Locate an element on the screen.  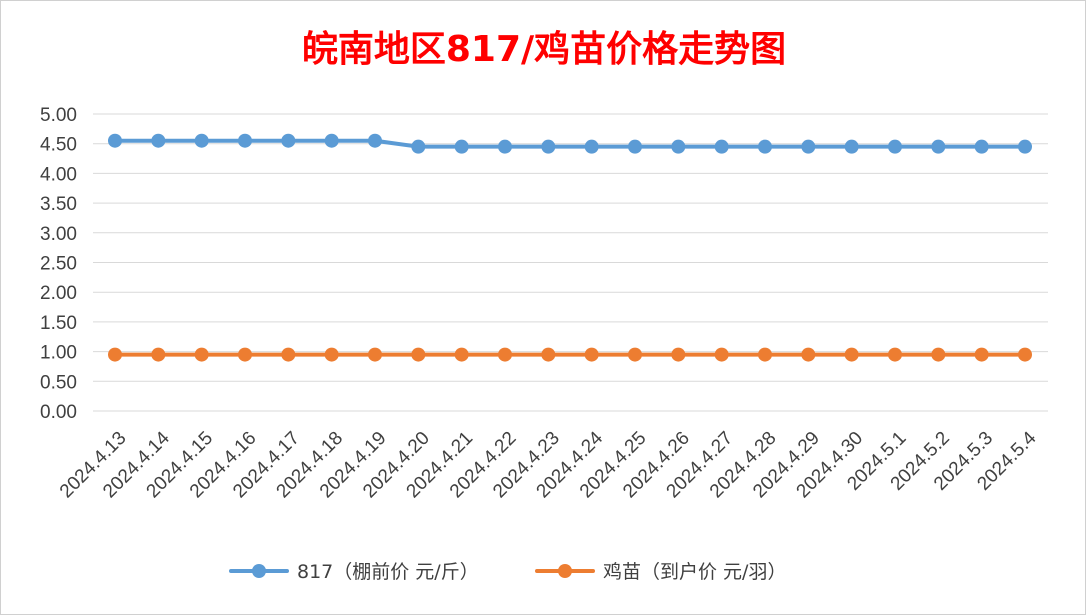
legend: 817（棚前价 元/斤） 鸡苗（到户价 元/羽） is located at coordinates (507, 572).